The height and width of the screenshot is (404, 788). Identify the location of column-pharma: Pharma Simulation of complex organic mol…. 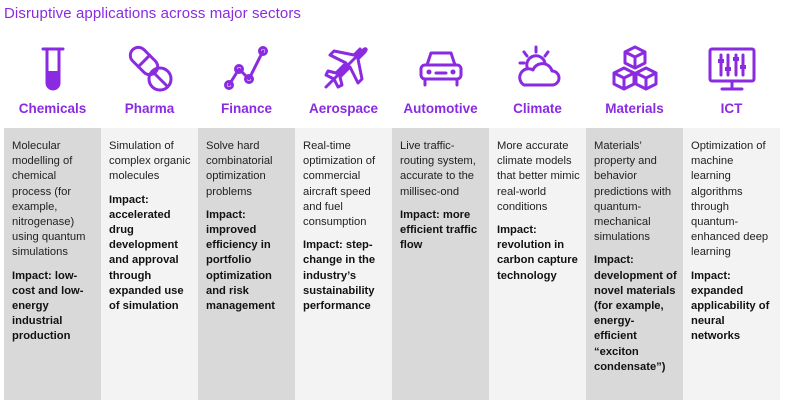
(149, 218).